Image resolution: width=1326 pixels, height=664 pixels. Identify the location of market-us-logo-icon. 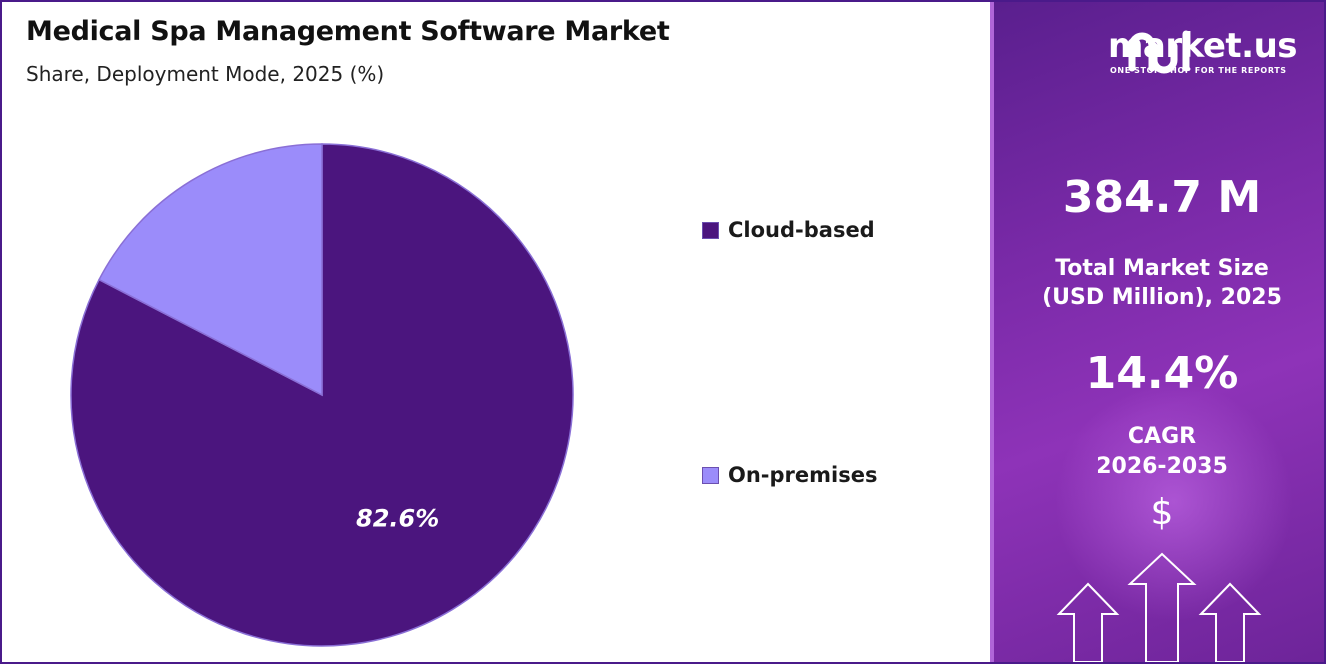
(1159, 52).